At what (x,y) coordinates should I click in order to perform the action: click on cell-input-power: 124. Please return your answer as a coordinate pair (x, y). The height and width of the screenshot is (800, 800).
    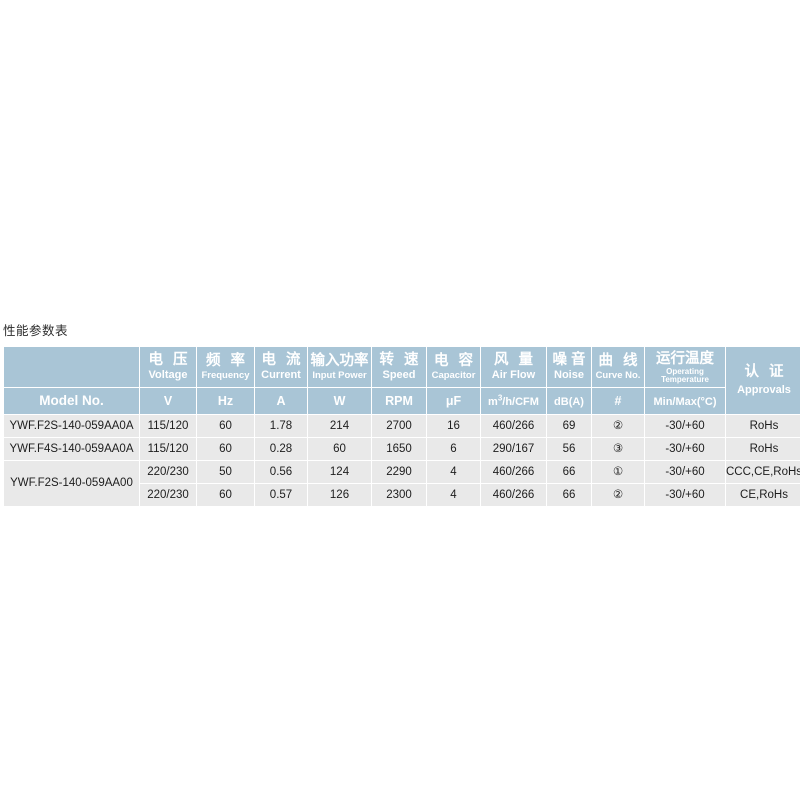
    Looking at the image, I should click on (339, 472).